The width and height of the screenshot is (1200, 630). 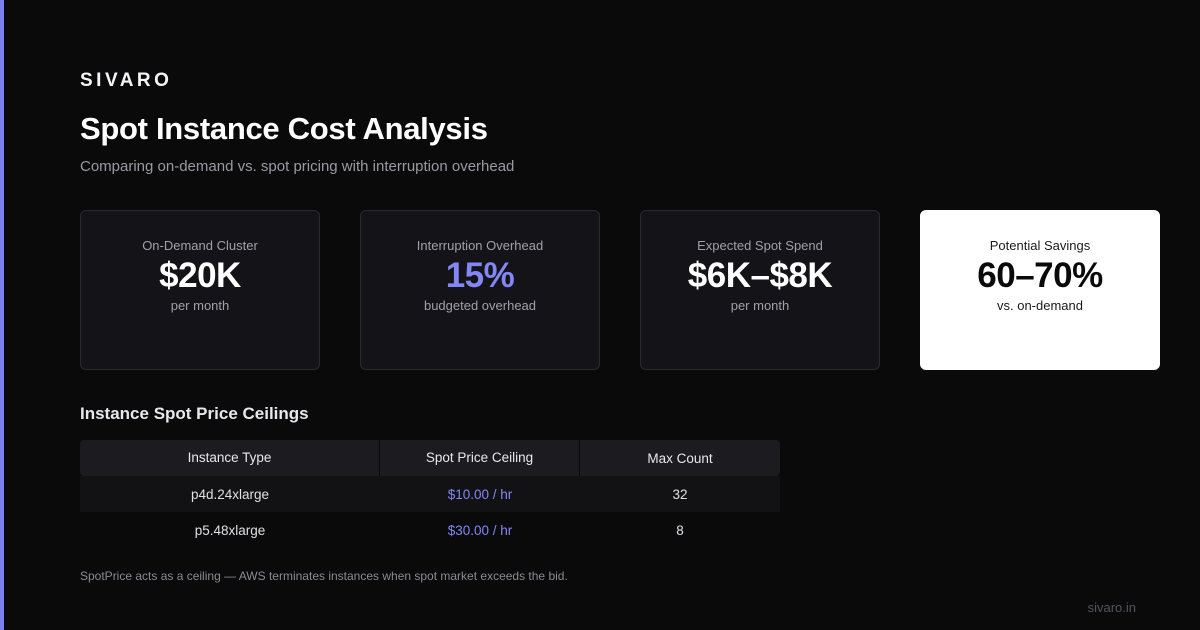 I want to click on card-label: On-Demand Cluster, so click(x=200, y=245).